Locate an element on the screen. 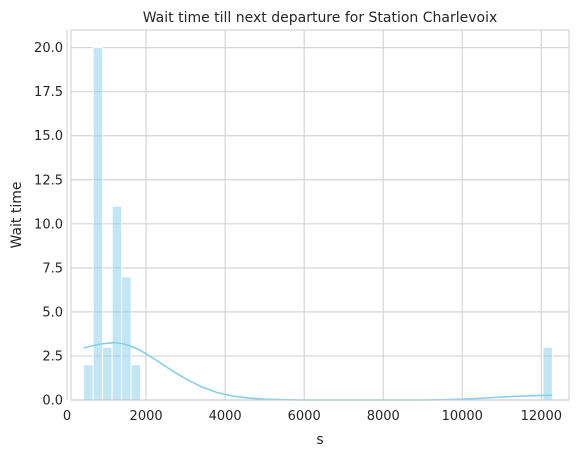 This screenshot has height=457, width=579. x-tick-label: 10000 is located at coordinates (462, 416).